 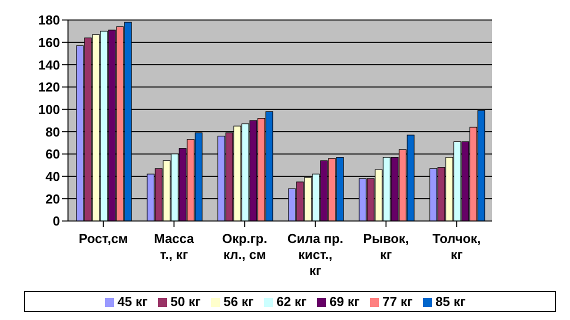 What do you see at coordinates (53, 132) in the screenshot?
I see `y-tick-label: 80` at bounding box center [53, 132].